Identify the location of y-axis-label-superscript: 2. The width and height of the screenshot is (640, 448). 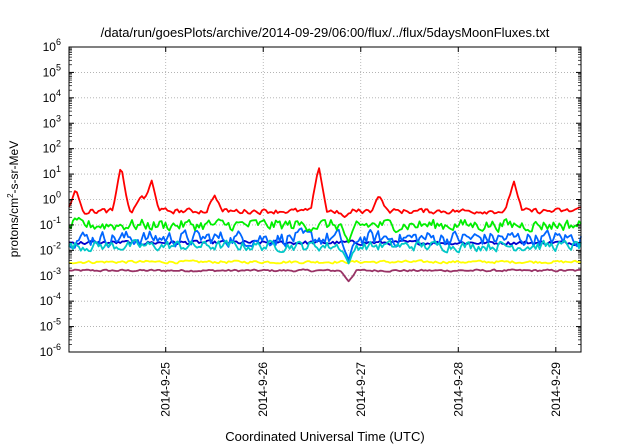
(10, 195).